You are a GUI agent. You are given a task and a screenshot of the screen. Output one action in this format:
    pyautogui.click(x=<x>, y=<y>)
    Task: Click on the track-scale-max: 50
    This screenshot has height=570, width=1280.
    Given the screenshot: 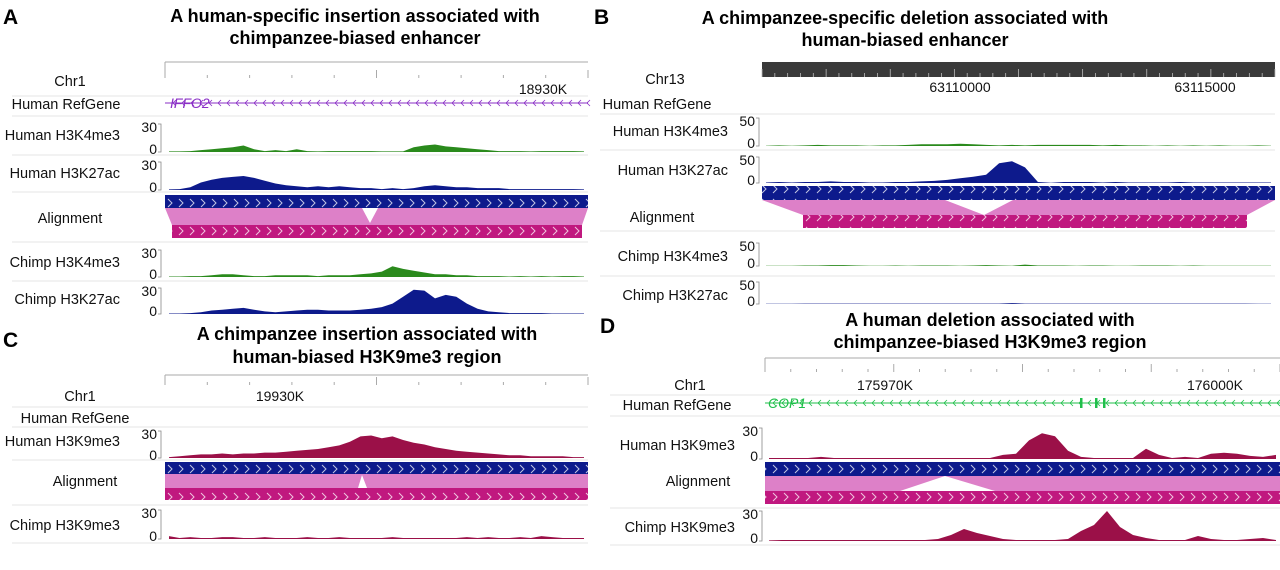 What is the action you would take?
    pyautogui.click(x=747, y=285)
    